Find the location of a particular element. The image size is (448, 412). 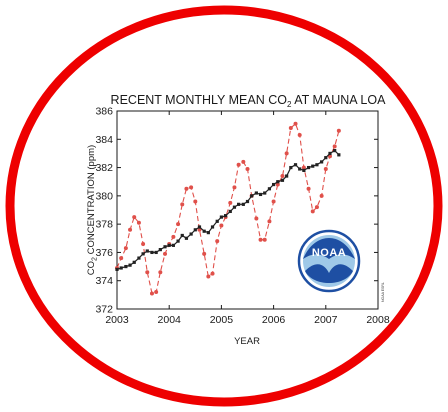

x-tick-label: 2007 is located at coordinates (326, 320).